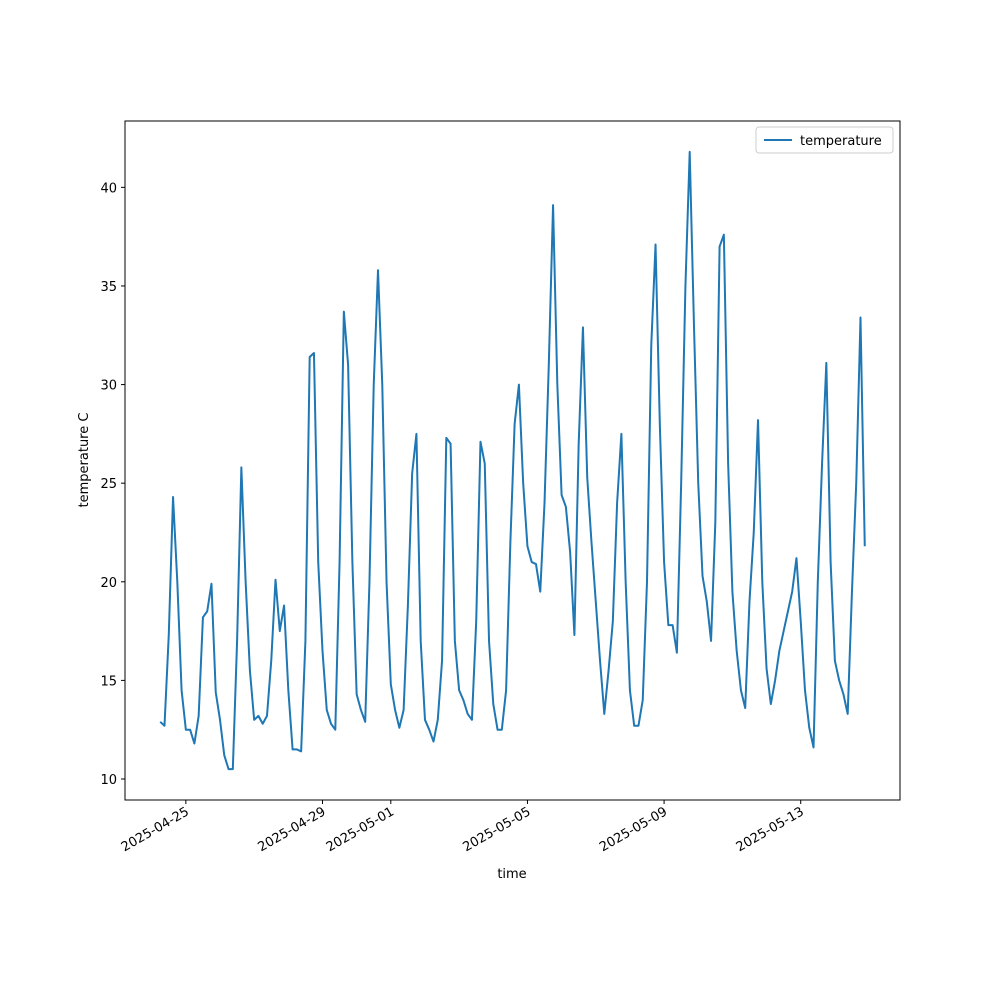  I want to click on y-tick-label: 20, so click(108, 583).